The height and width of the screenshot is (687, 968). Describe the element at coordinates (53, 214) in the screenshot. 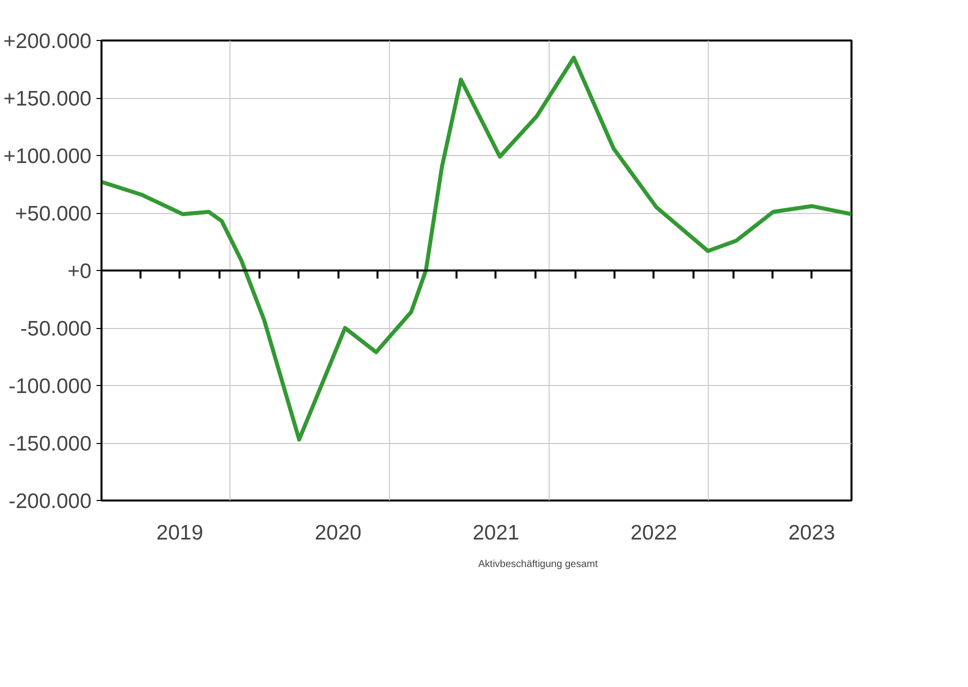

I see `y-tick-label: +50.000` at that location.